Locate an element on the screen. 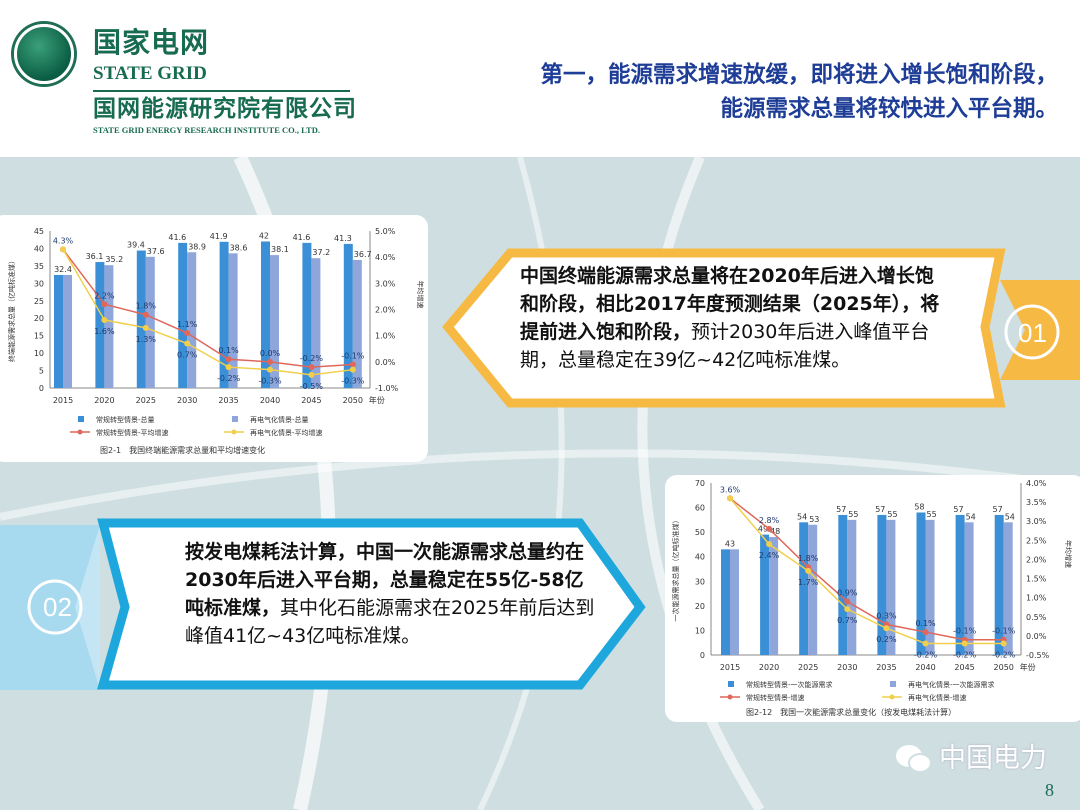 This screenshot has height=810, width=1080. y-tick-label: 60 is located at coordinates (700, 508).